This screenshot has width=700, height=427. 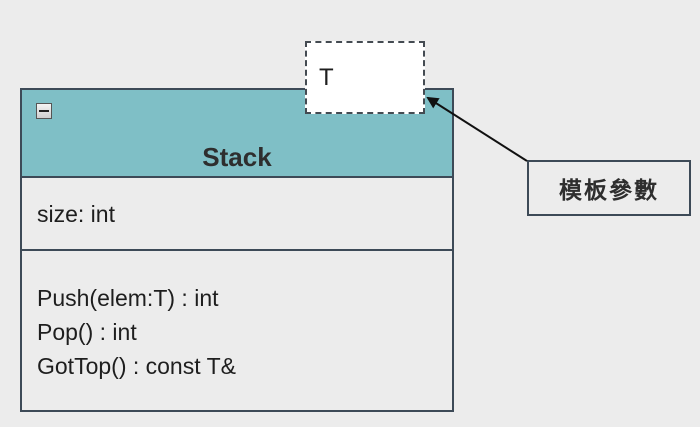 I want to click on attributes-compartment, so click(x=237, y=214).